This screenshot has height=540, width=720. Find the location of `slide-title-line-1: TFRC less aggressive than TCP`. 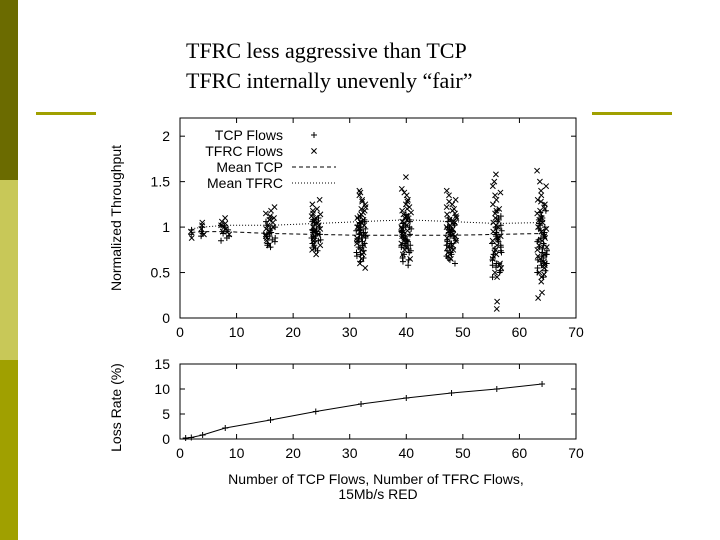

slide-title-line-1: TFRC less aggressive than TCP is located at coordinates (326, 50).